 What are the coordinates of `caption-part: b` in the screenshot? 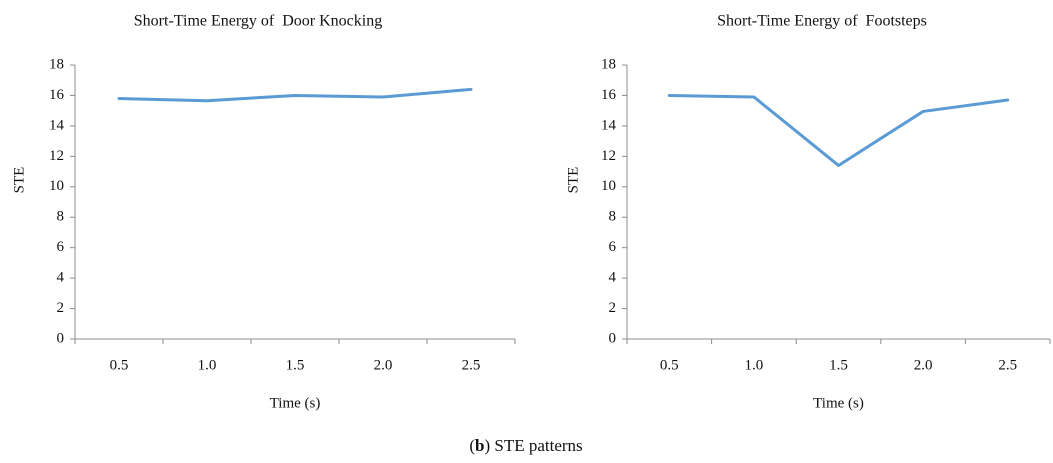 It's located at (479, 445).